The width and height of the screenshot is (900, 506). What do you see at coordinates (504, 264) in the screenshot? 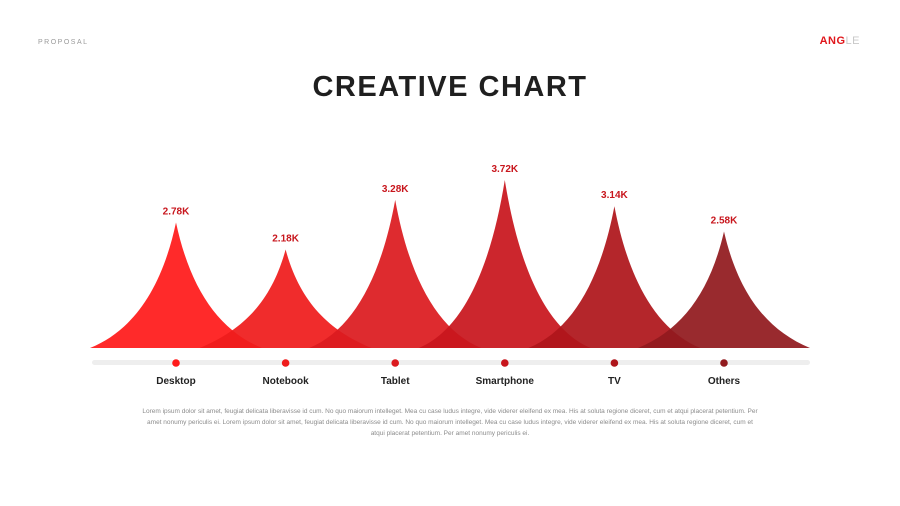
I see `peak-smartphone` at bounding box center [504, 264].